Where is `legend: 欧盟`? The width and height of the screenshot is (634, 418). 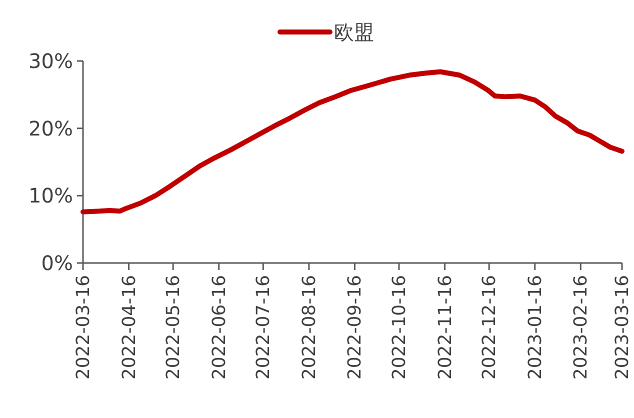 legend: 欧盟 is located at coordinates (326, 32).